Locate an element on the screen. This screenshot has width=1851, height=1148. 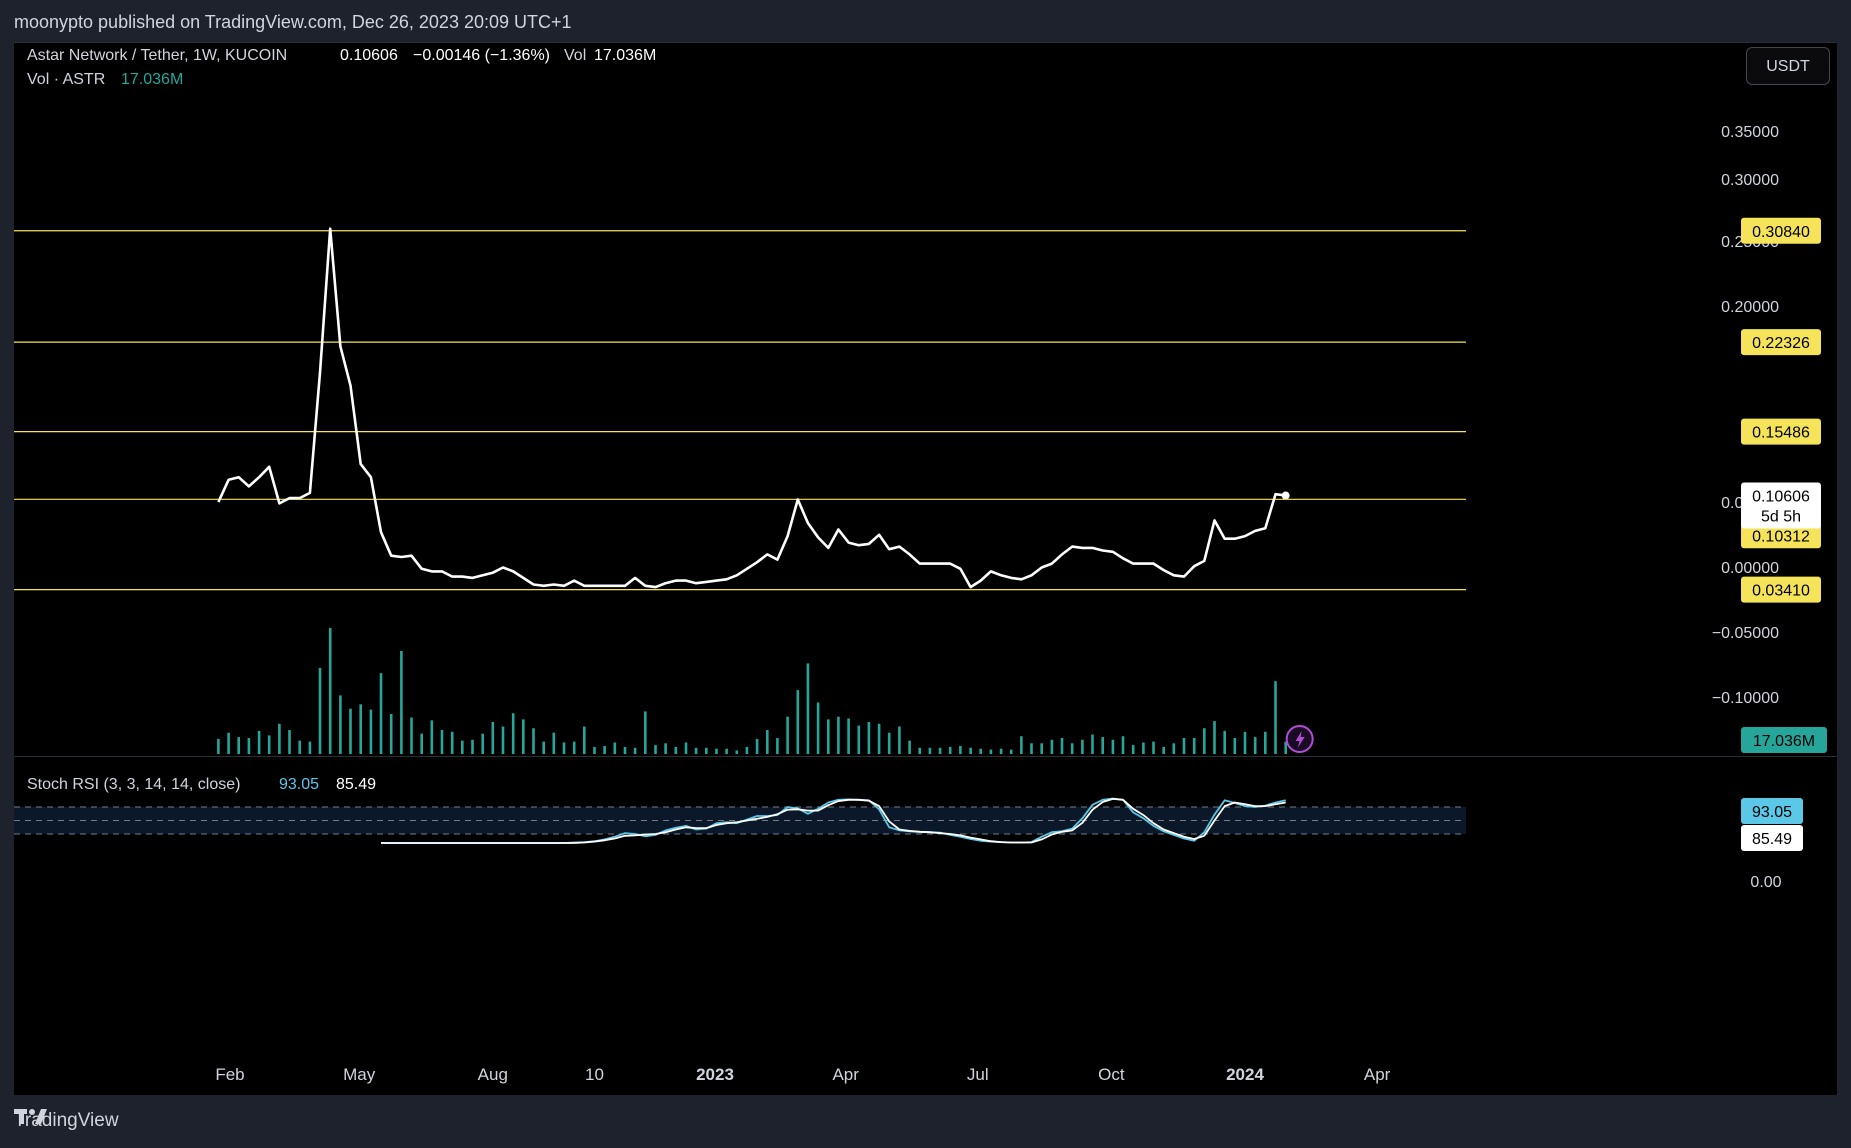
last-price-label: 0.10606 5d 5h is located at coordinates (1781, 505).